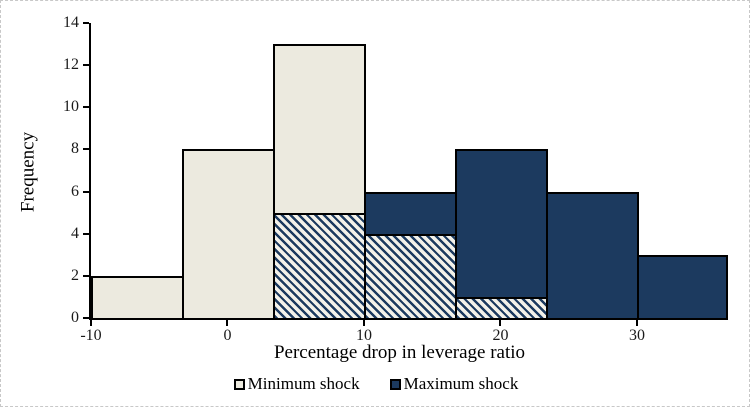 This screenshot has height=407, width=750. What do you see at coordinates (90, 171) in the screenshot?
I see `y-axis-line` at bounding box center [90, 171].